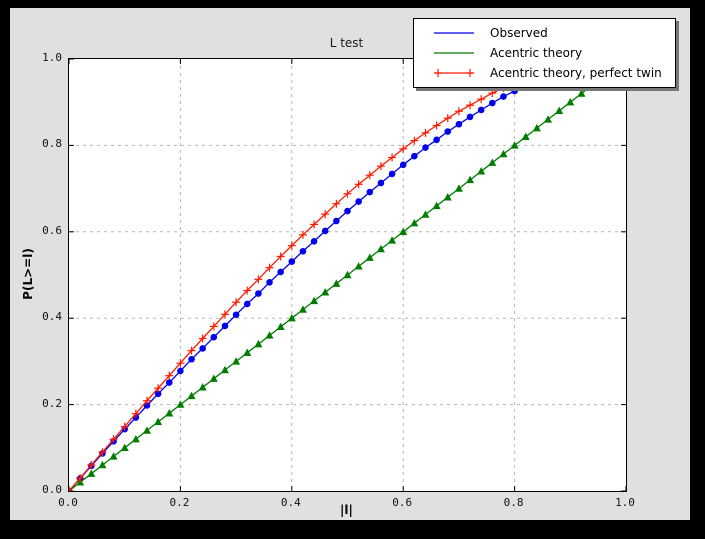 The image size is (705, 539). I want to click on y-tick-label: 0.4, so click(52, 317).